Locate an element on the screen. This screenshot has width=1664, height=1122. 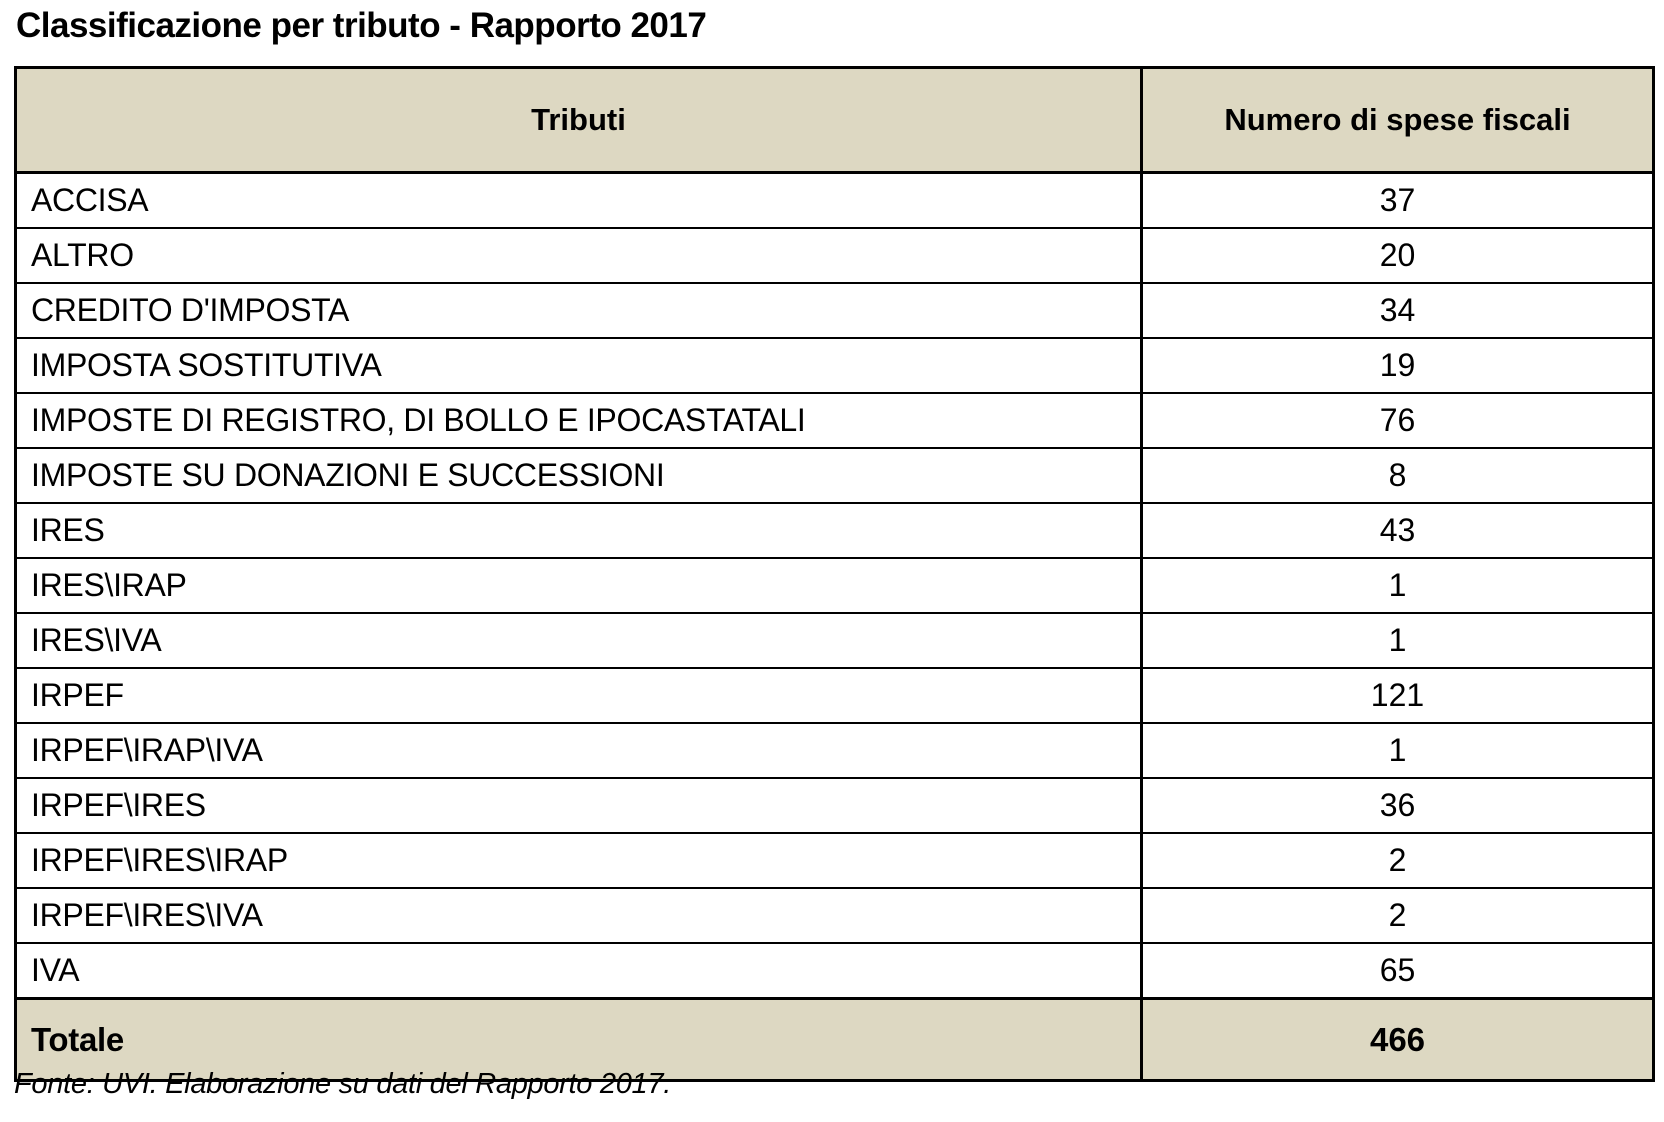
tributo-cell: IVA is located at coordinates (578, 971).